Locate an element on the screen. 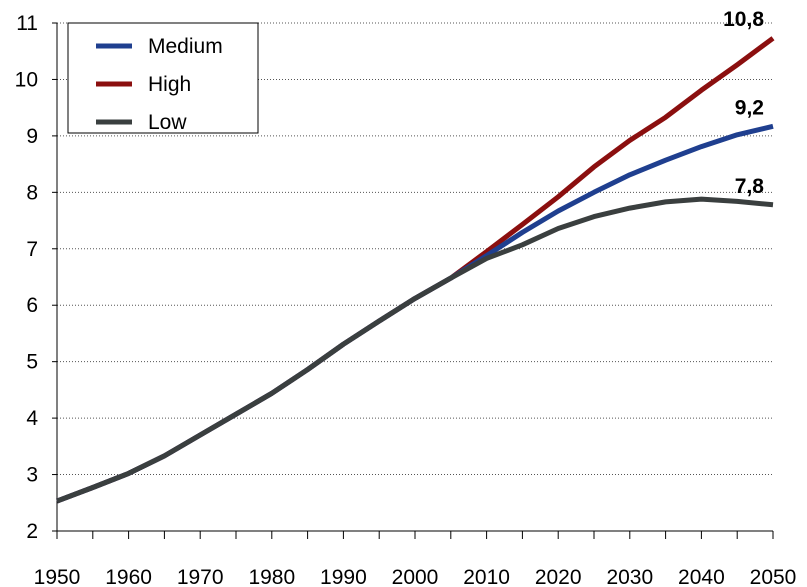 Image resolution: width=807 pixels, height=587 pixels. y-tick-label: 7 is located at coordinates (32, 249).